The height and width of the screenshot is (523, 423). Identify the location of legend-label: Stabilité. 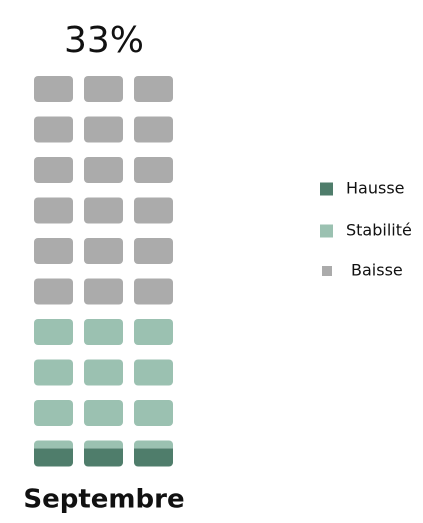
(379, 230).